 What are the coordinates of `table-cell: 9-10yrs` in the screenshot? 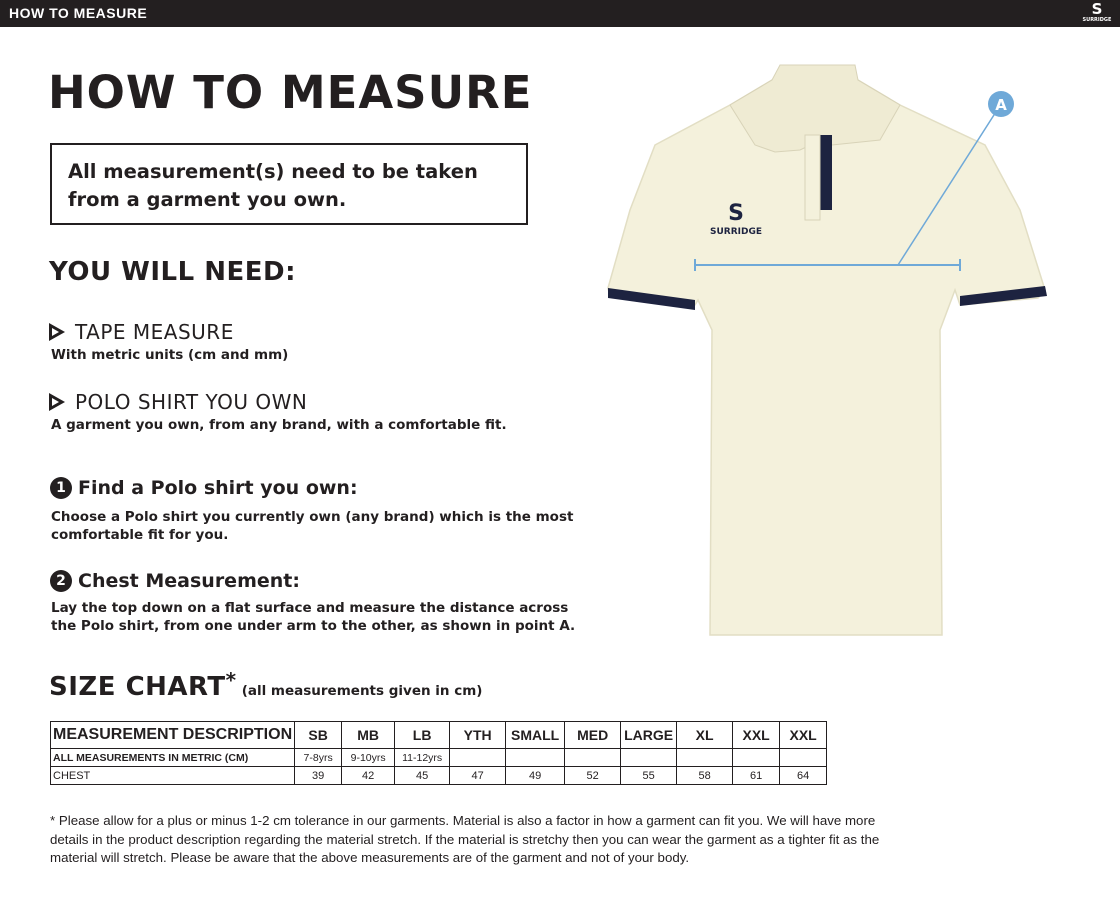 It's located at (368, 757).